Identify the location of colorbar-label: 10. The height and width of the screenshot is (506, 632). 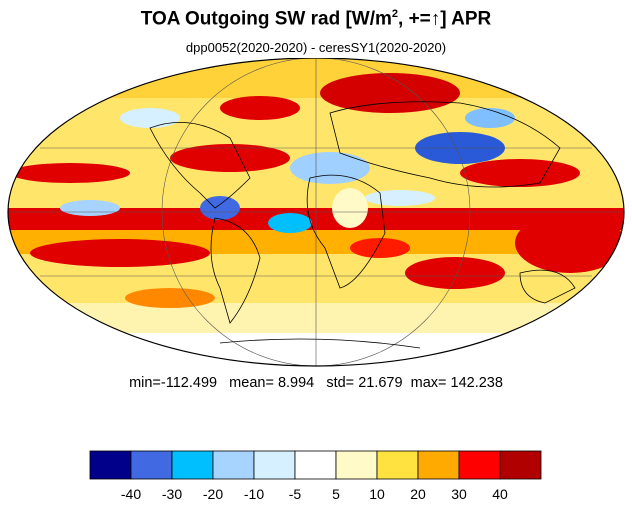
(377, 494).